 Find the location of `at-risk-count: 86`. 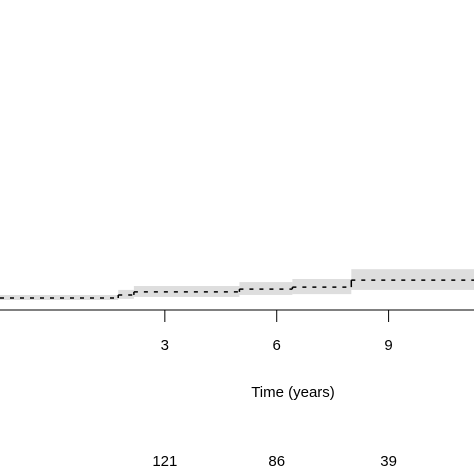

at-risk-count: 86 is located at coordinates (276, 461).